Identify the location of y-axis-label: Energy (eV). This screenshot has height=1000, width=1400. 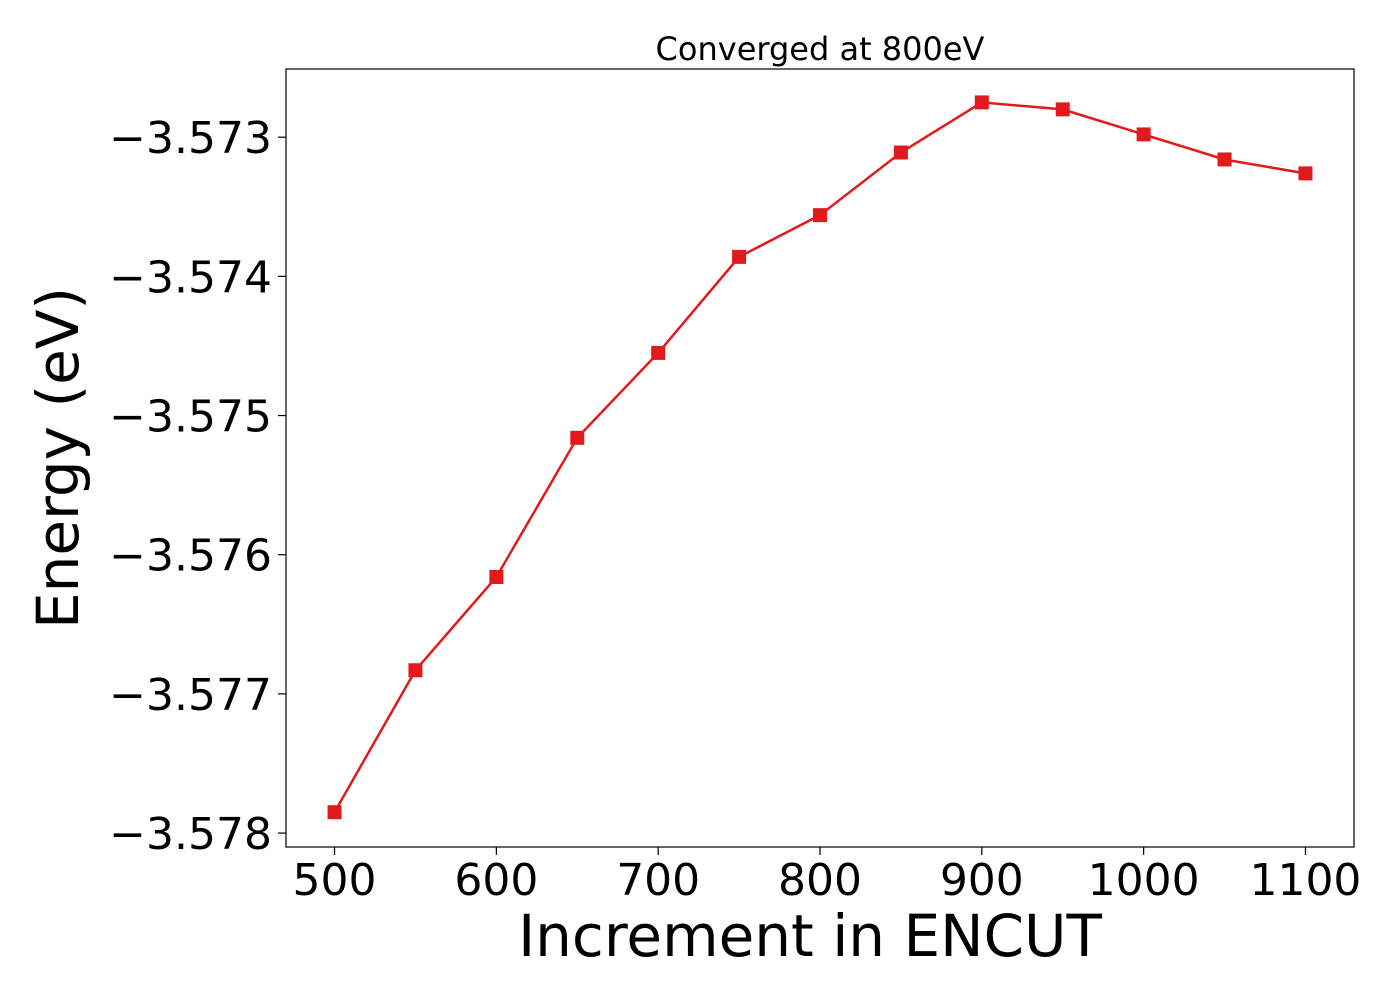
(58, 458).